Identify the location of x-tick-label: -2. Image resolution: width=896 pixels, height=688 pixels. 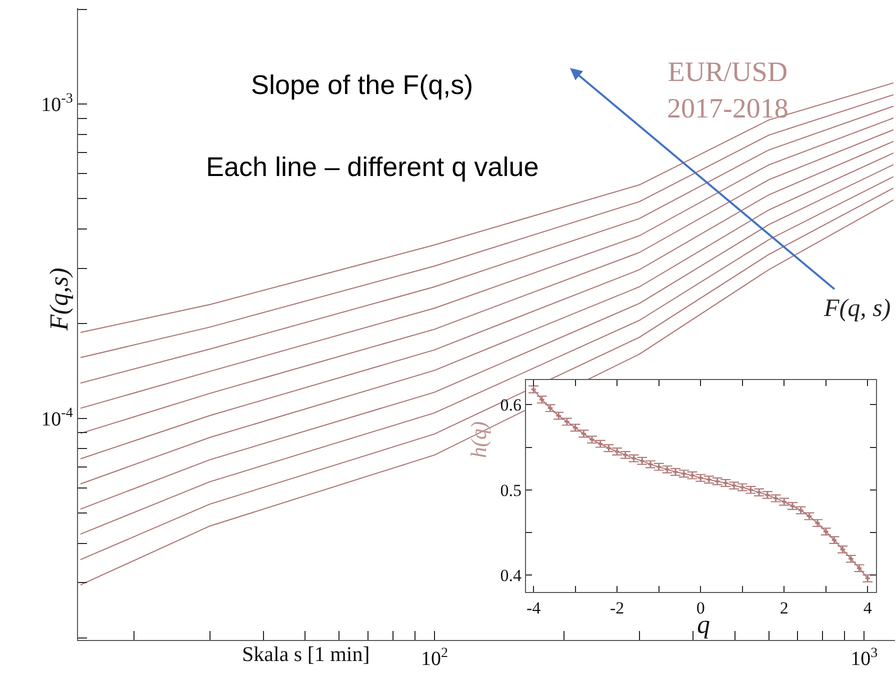
(617, 608).